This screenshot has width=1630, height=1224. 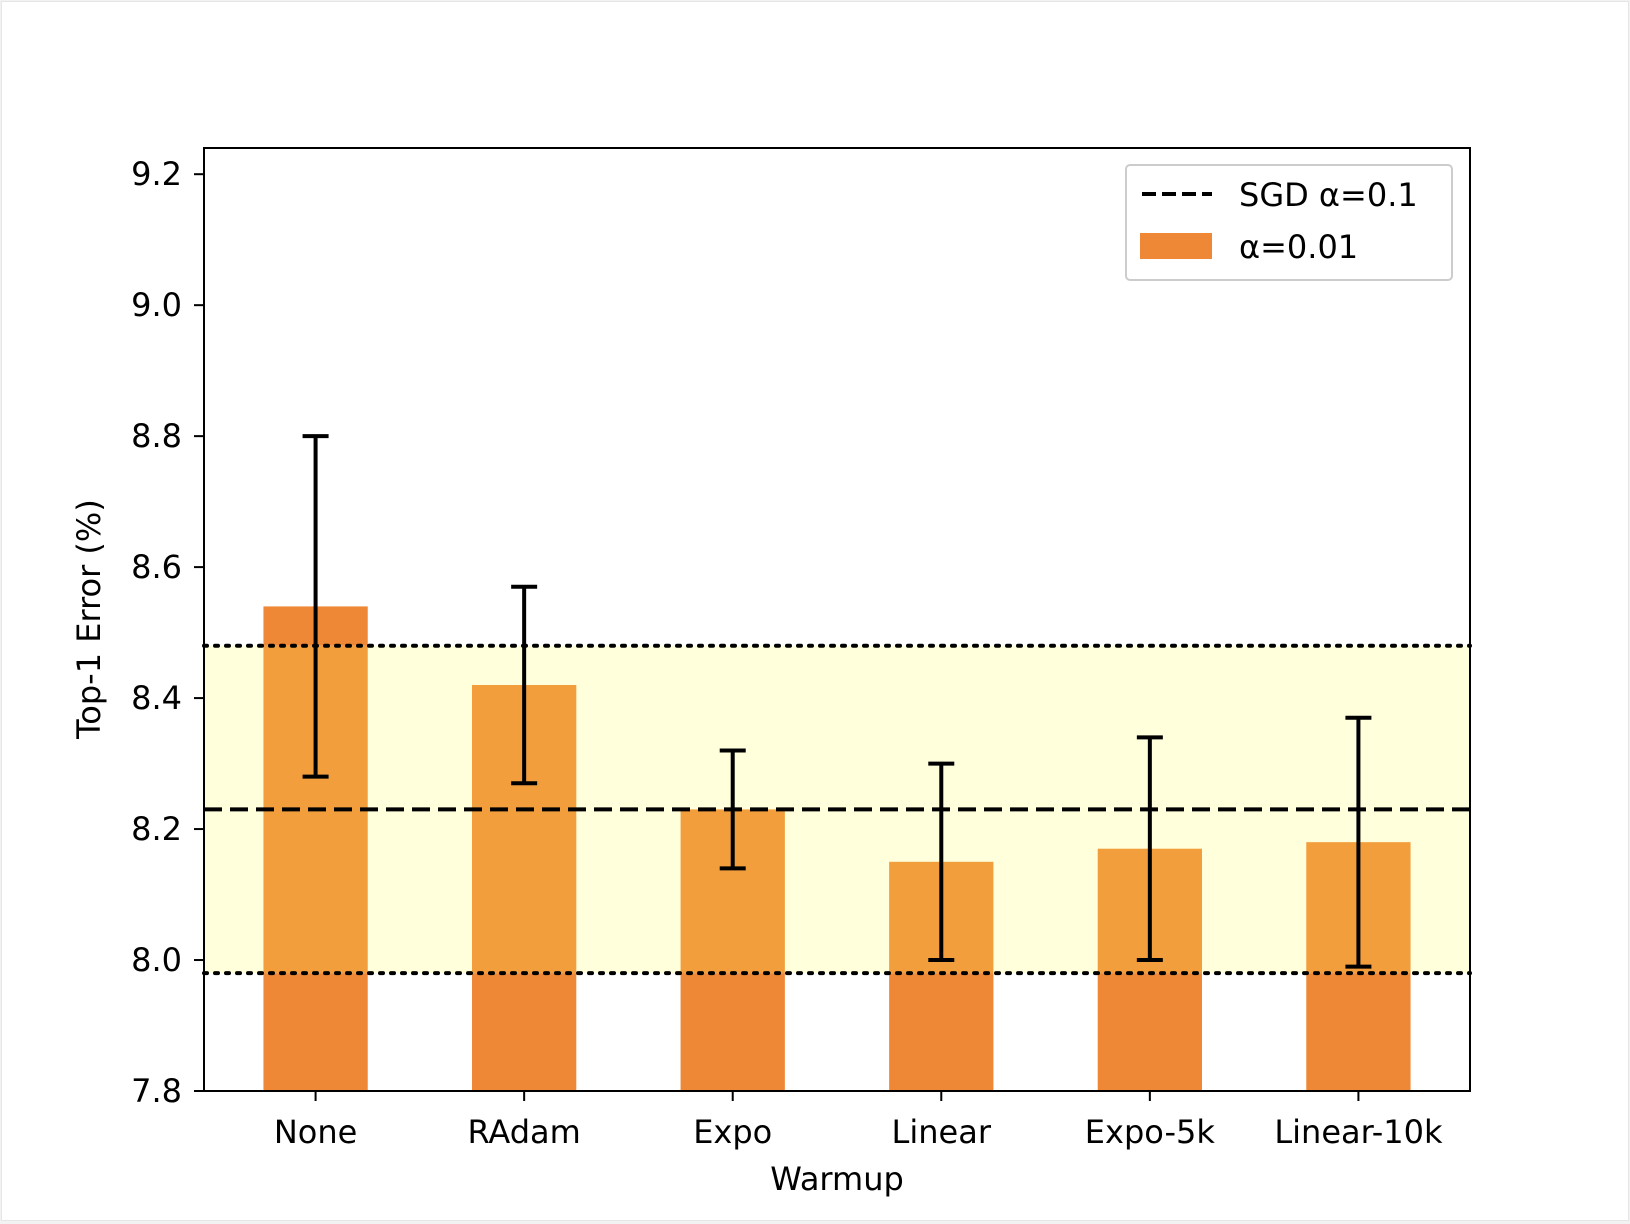 What do you see at coordinates (1358, 1132) in the screenshot?
I see `x-tick-label-linear-10k: Linear-10k` at bounding box center [1358, 1132].